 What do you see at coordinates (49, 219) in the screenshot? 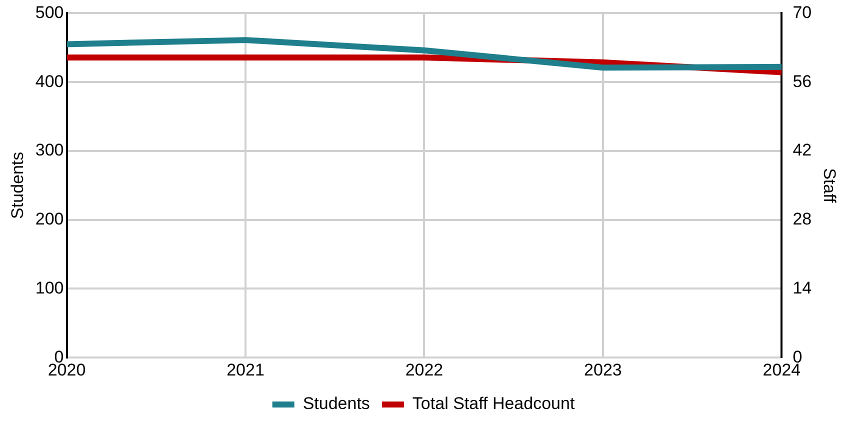
I see `y-tick-label: 200` at bounding box center [49, 219].